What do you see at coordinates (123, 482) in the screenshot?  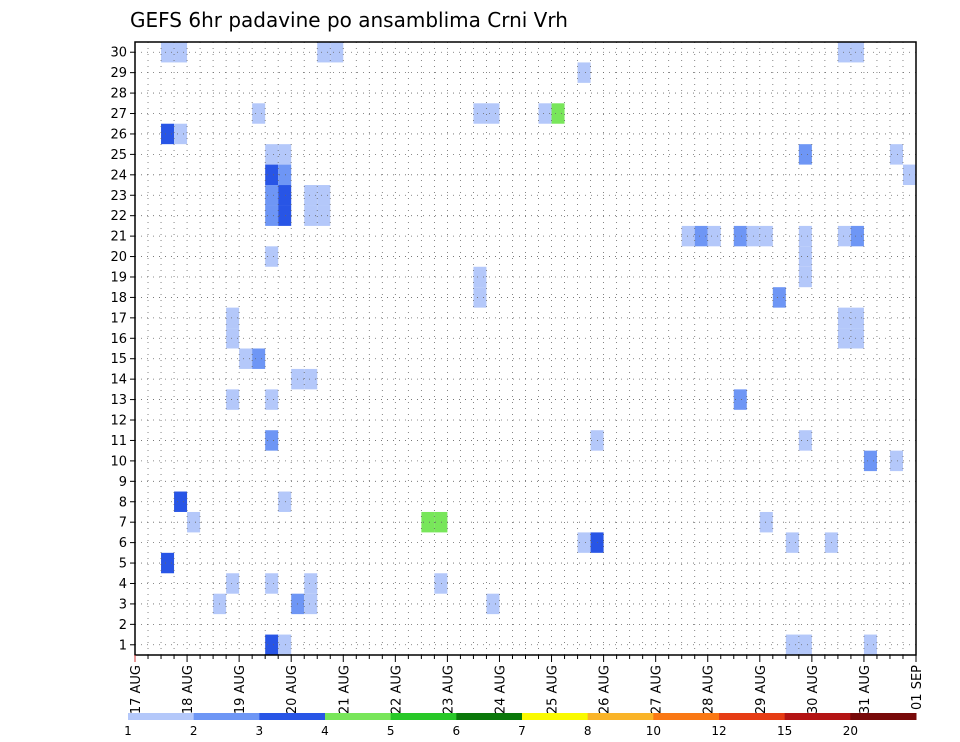 I see `y-tick-label: 9` at bounding box center [123, 482].